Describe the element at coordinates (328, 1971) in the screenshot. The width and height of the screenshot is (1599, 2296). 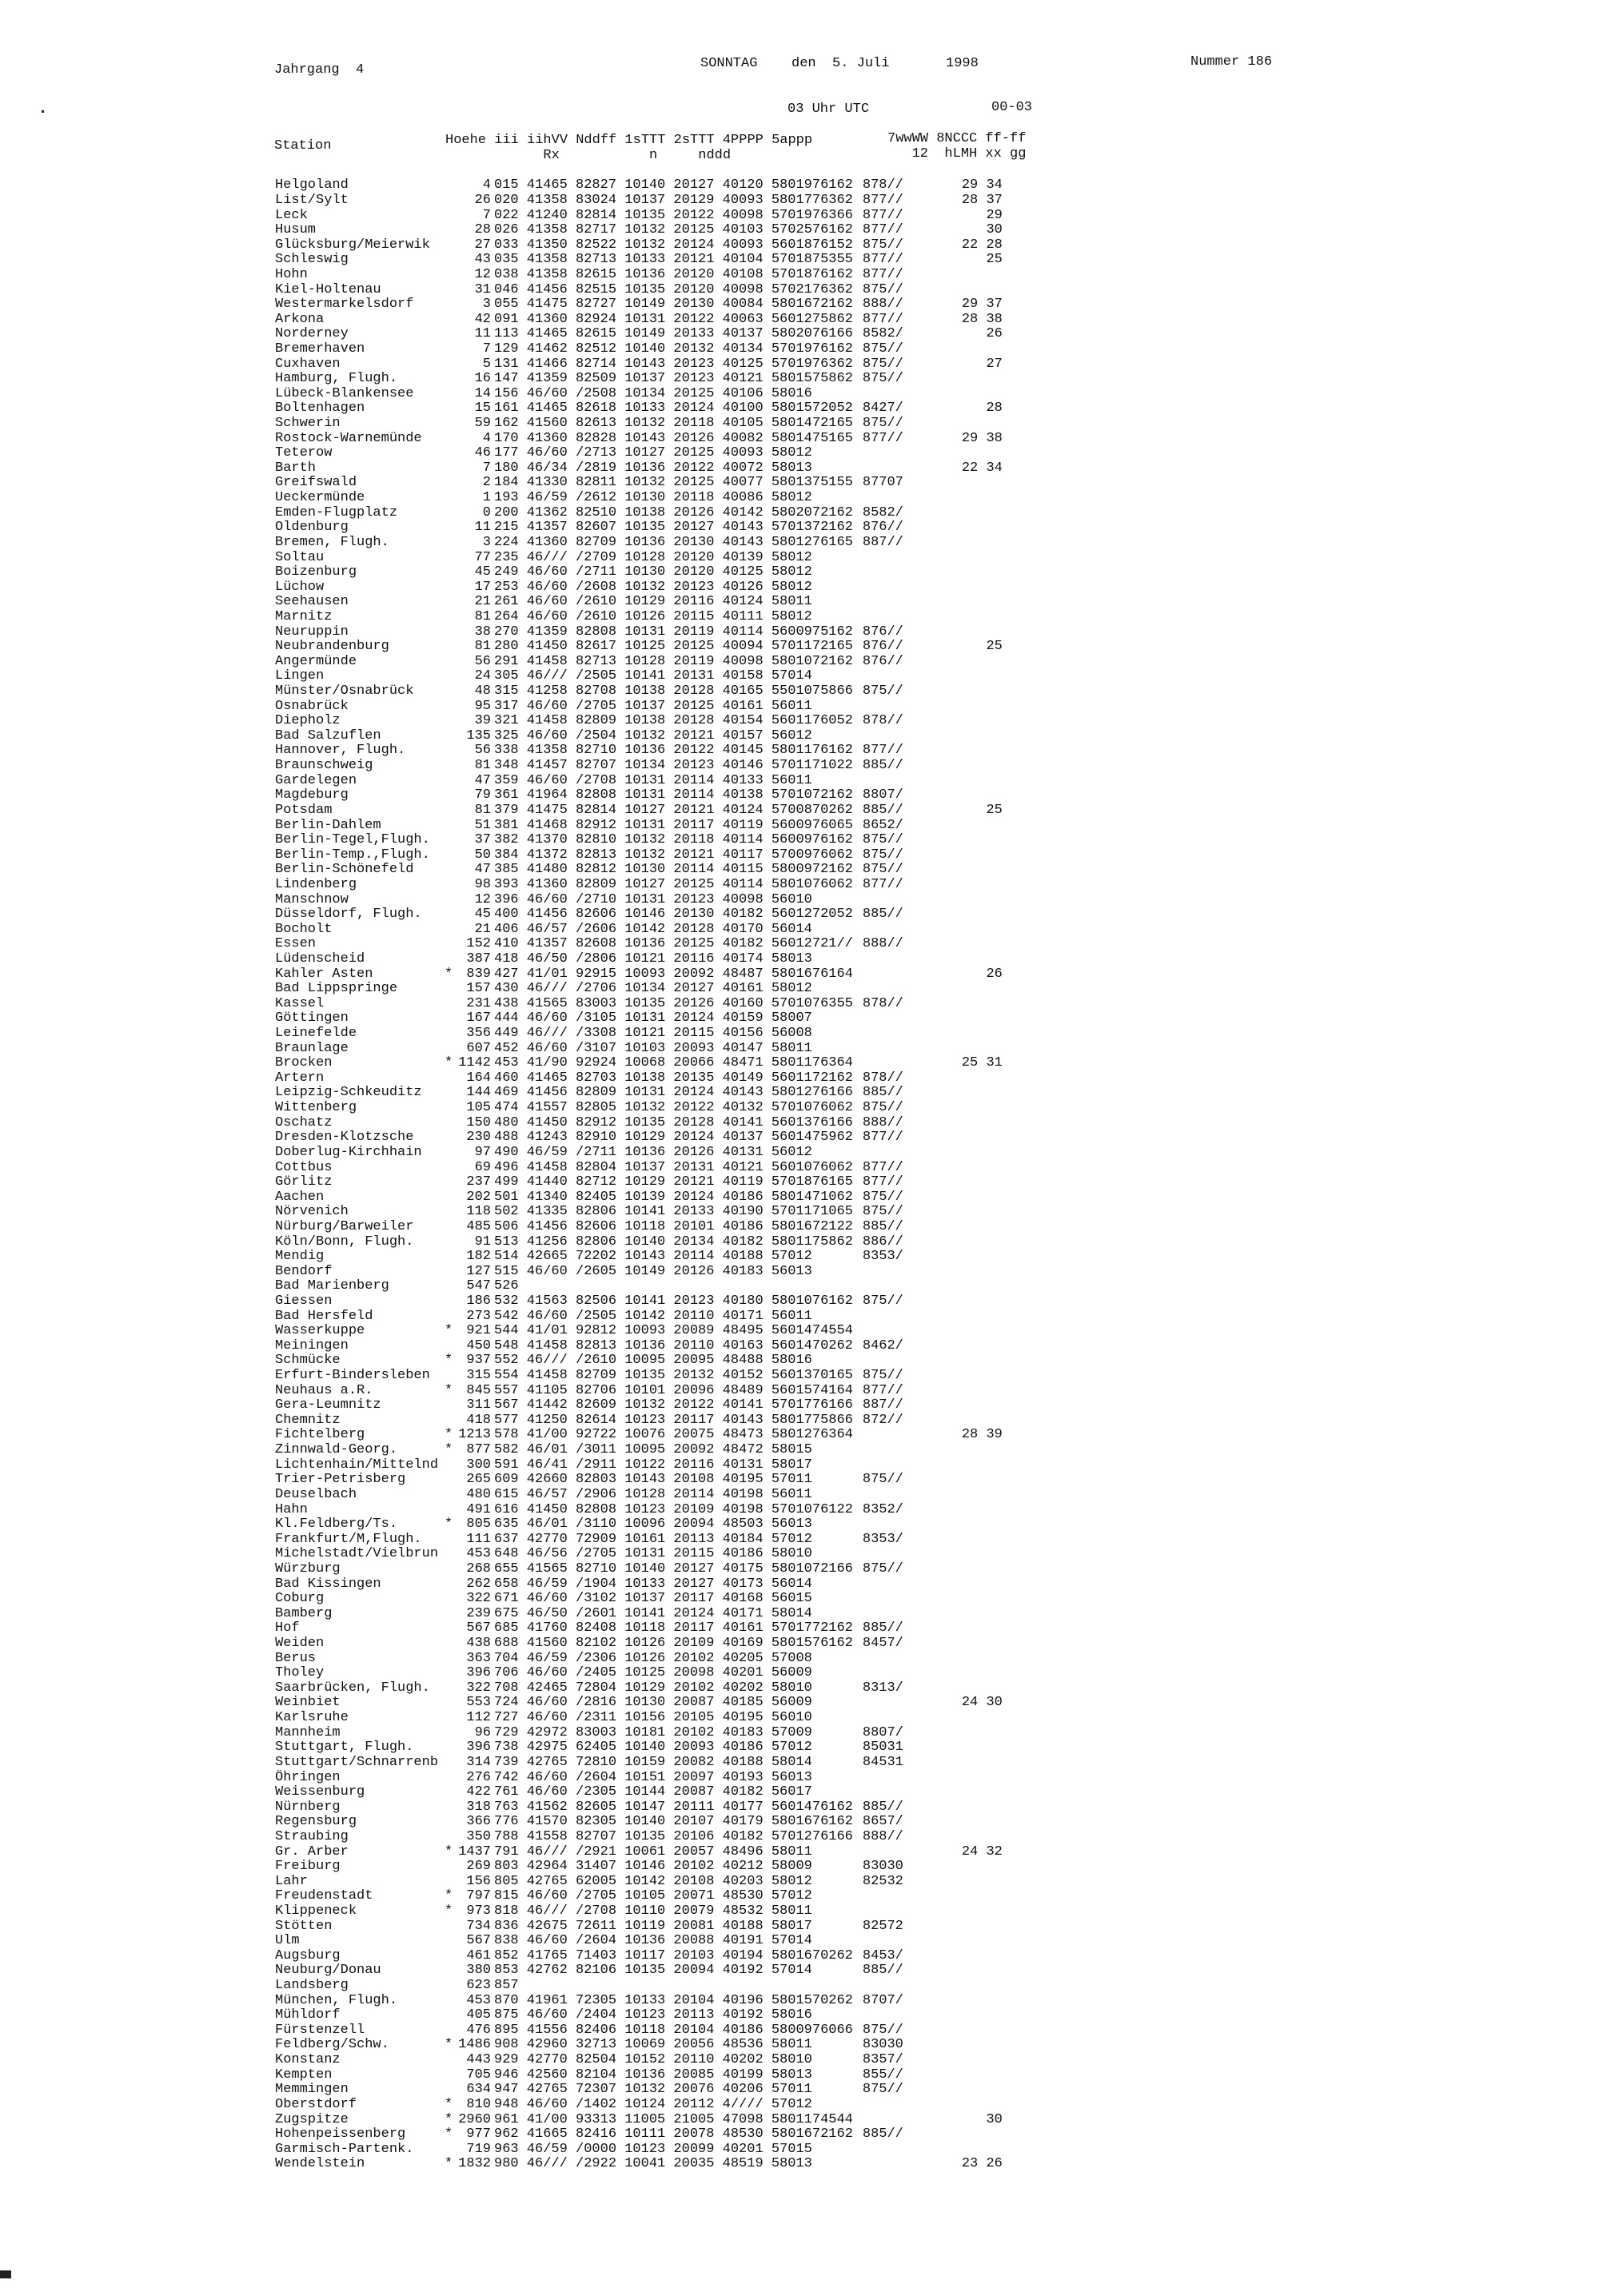
I see `station-name: Neuburg/Donau` at that location.